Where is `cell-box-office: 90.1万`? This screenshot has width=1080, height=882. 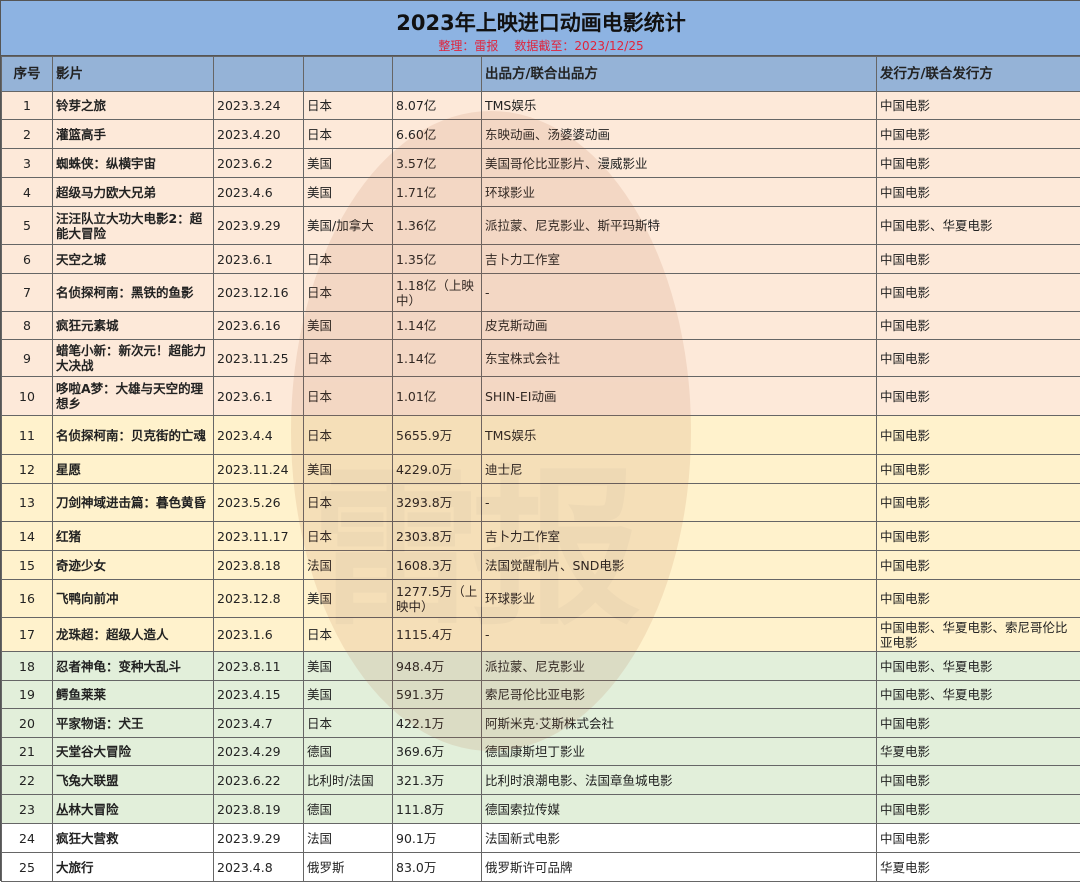 cell-box-office: 90.1万 is located at coordinates (437, 838).